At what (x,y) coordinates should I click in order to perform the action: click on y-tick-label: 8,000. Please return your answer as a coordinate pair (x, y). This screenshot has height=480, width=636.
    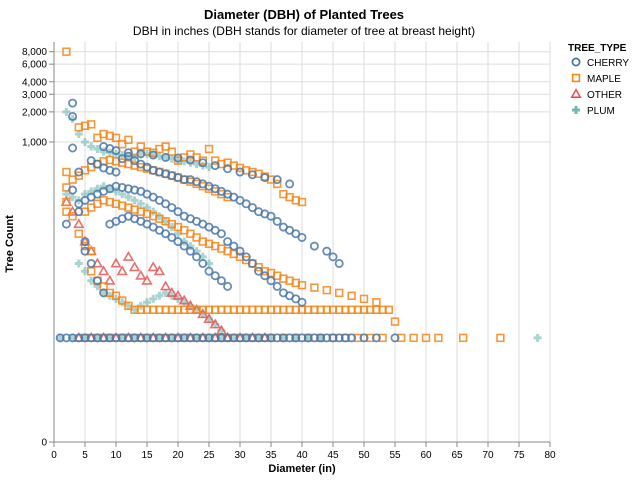
    Looking at the image, I should click on (34, 52).